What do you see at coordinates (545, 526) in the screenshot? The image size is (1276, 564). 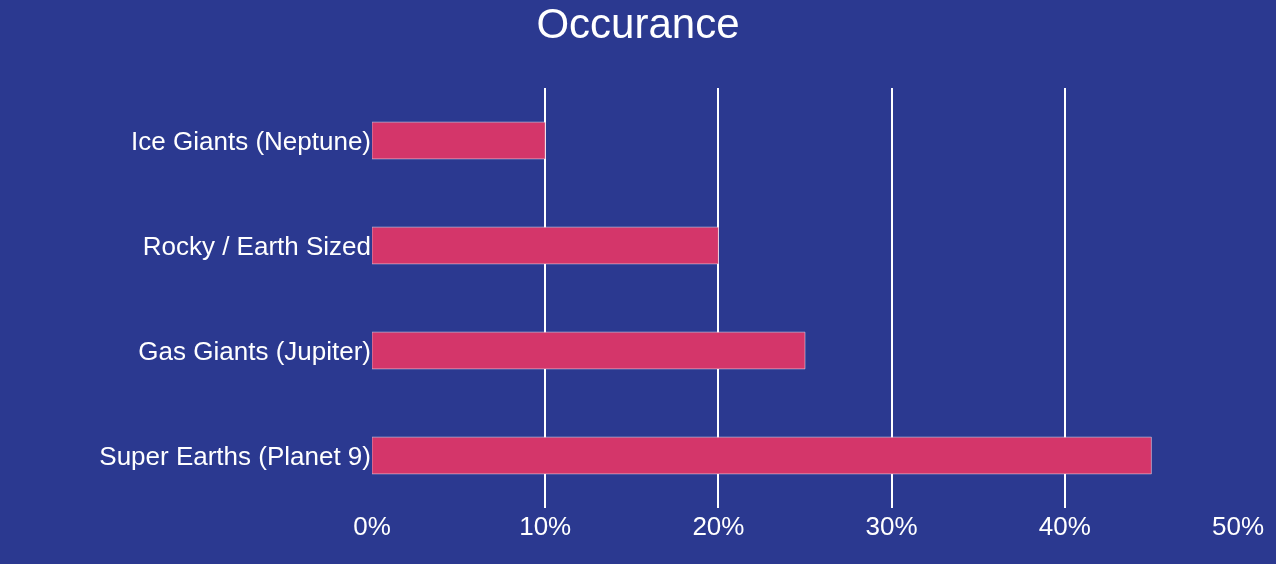 I see `x-tick-label: 10%` at bounding box center [545, 526].